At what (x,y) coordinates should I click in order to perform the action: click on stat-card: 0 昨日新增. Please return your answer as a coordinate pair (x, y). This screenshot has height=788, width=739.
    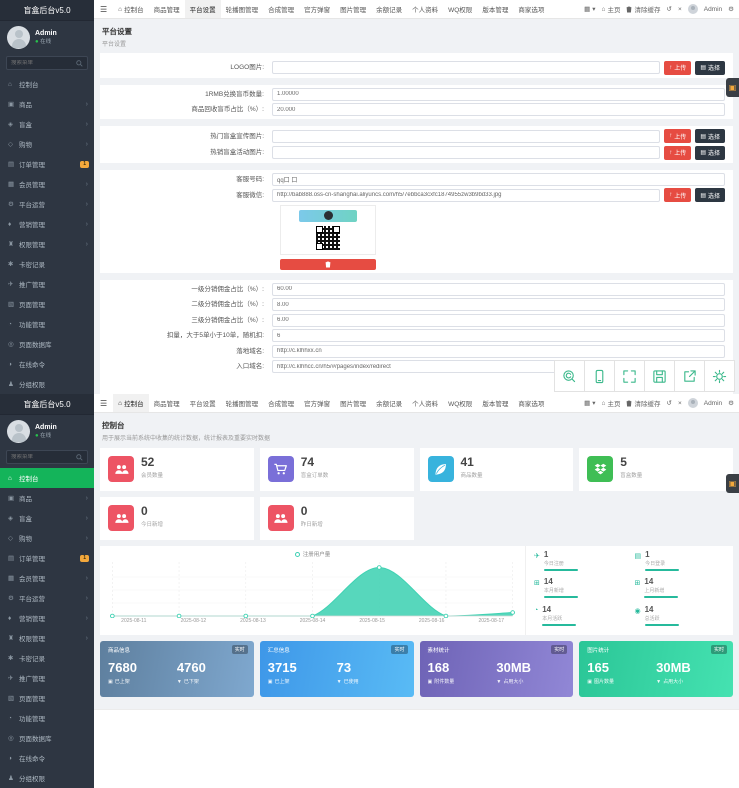
    Looking at the image, I should click on (336, 518).